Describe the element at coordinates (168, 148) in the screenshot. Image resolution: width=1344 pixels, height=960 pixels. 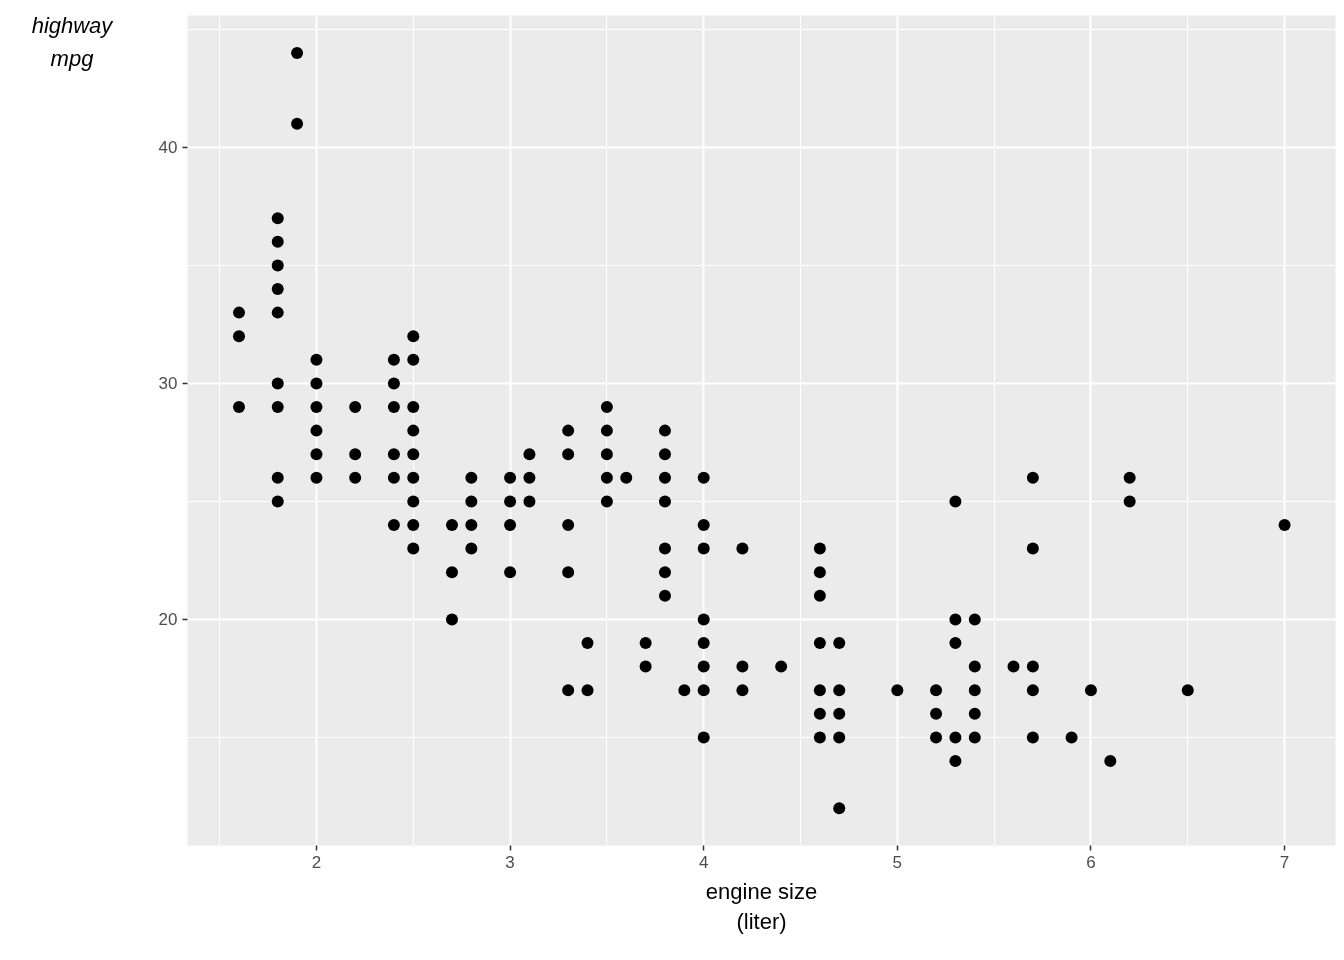
I see `y-tick-label: 40` at that location.